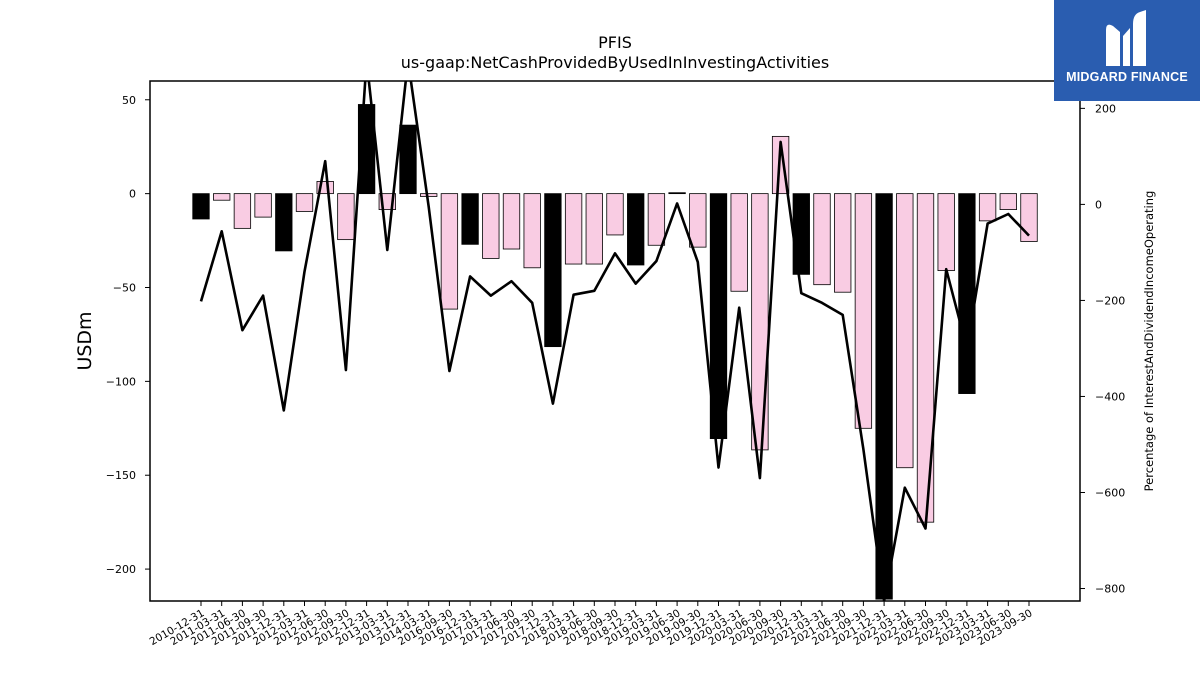  I want to click on y-tick-label: −200, so click(121, 569).